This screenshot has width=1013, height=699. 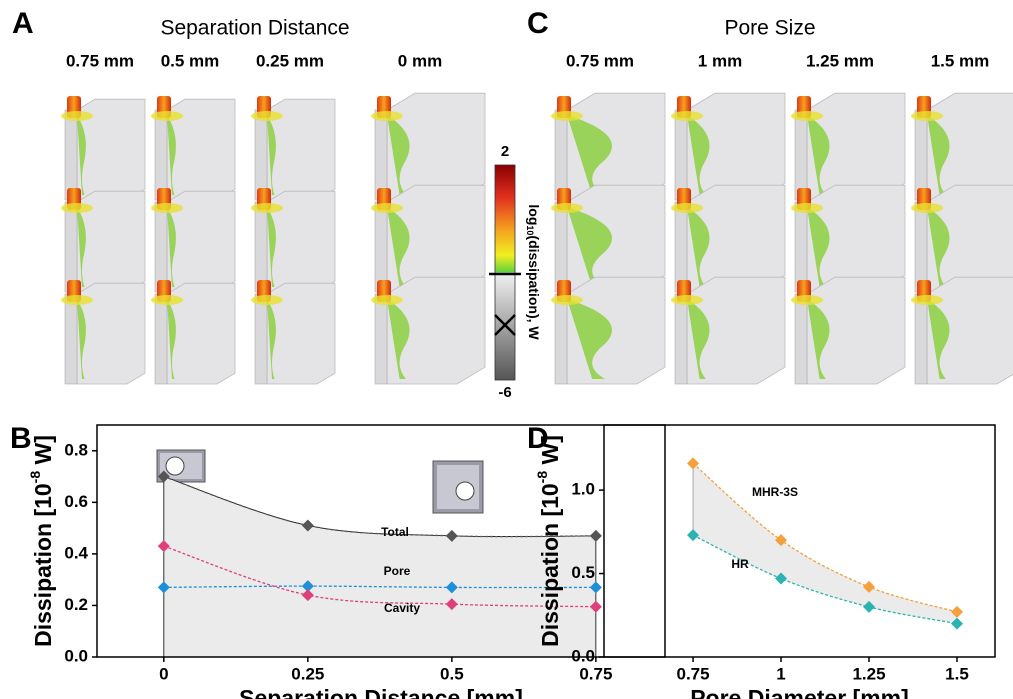 I want to click on plot-frame, so click(x=799, y=541).